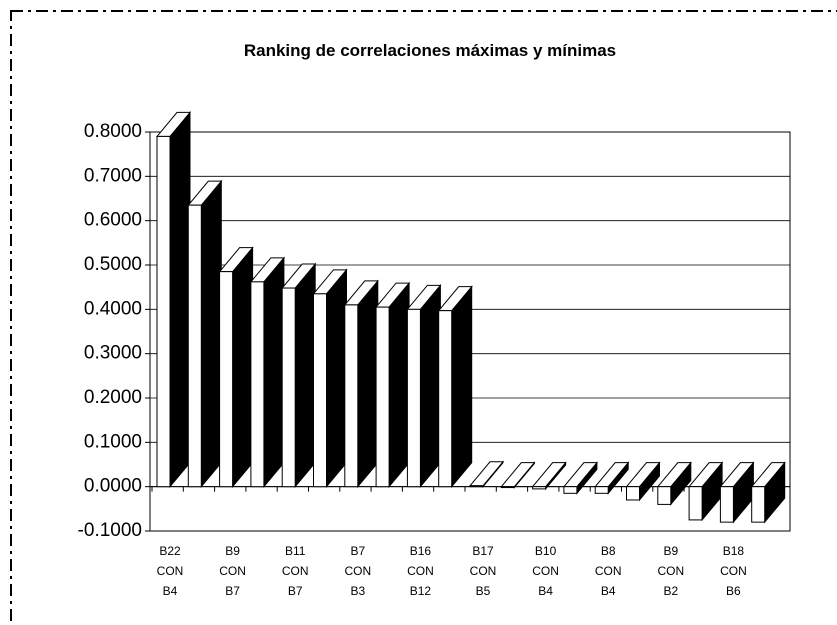 This screenshot has width=837, height=625. What do you see at coordinates (483, 571) in the screenshot?
I see `x-tick-label: B17 CON B5` at bounding box center [483, 571].